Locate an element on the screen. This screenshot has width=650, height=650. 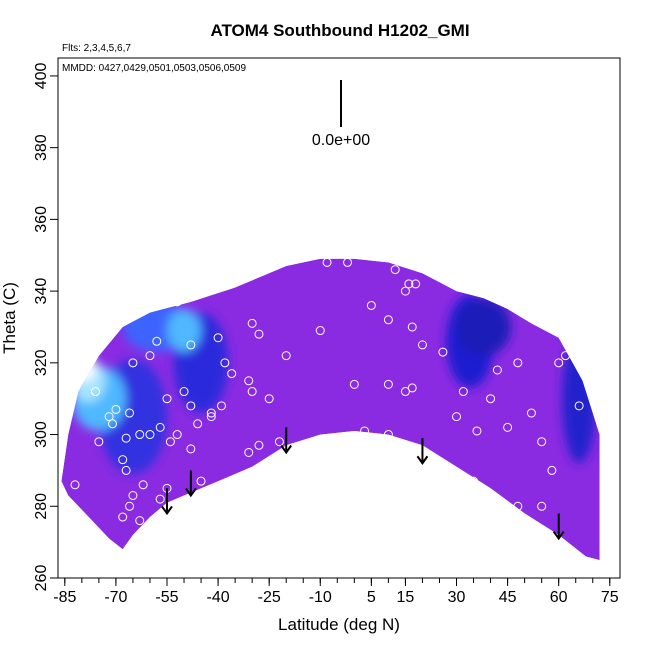
color-feature-light_blue_south is located at coordinates (88, 381).